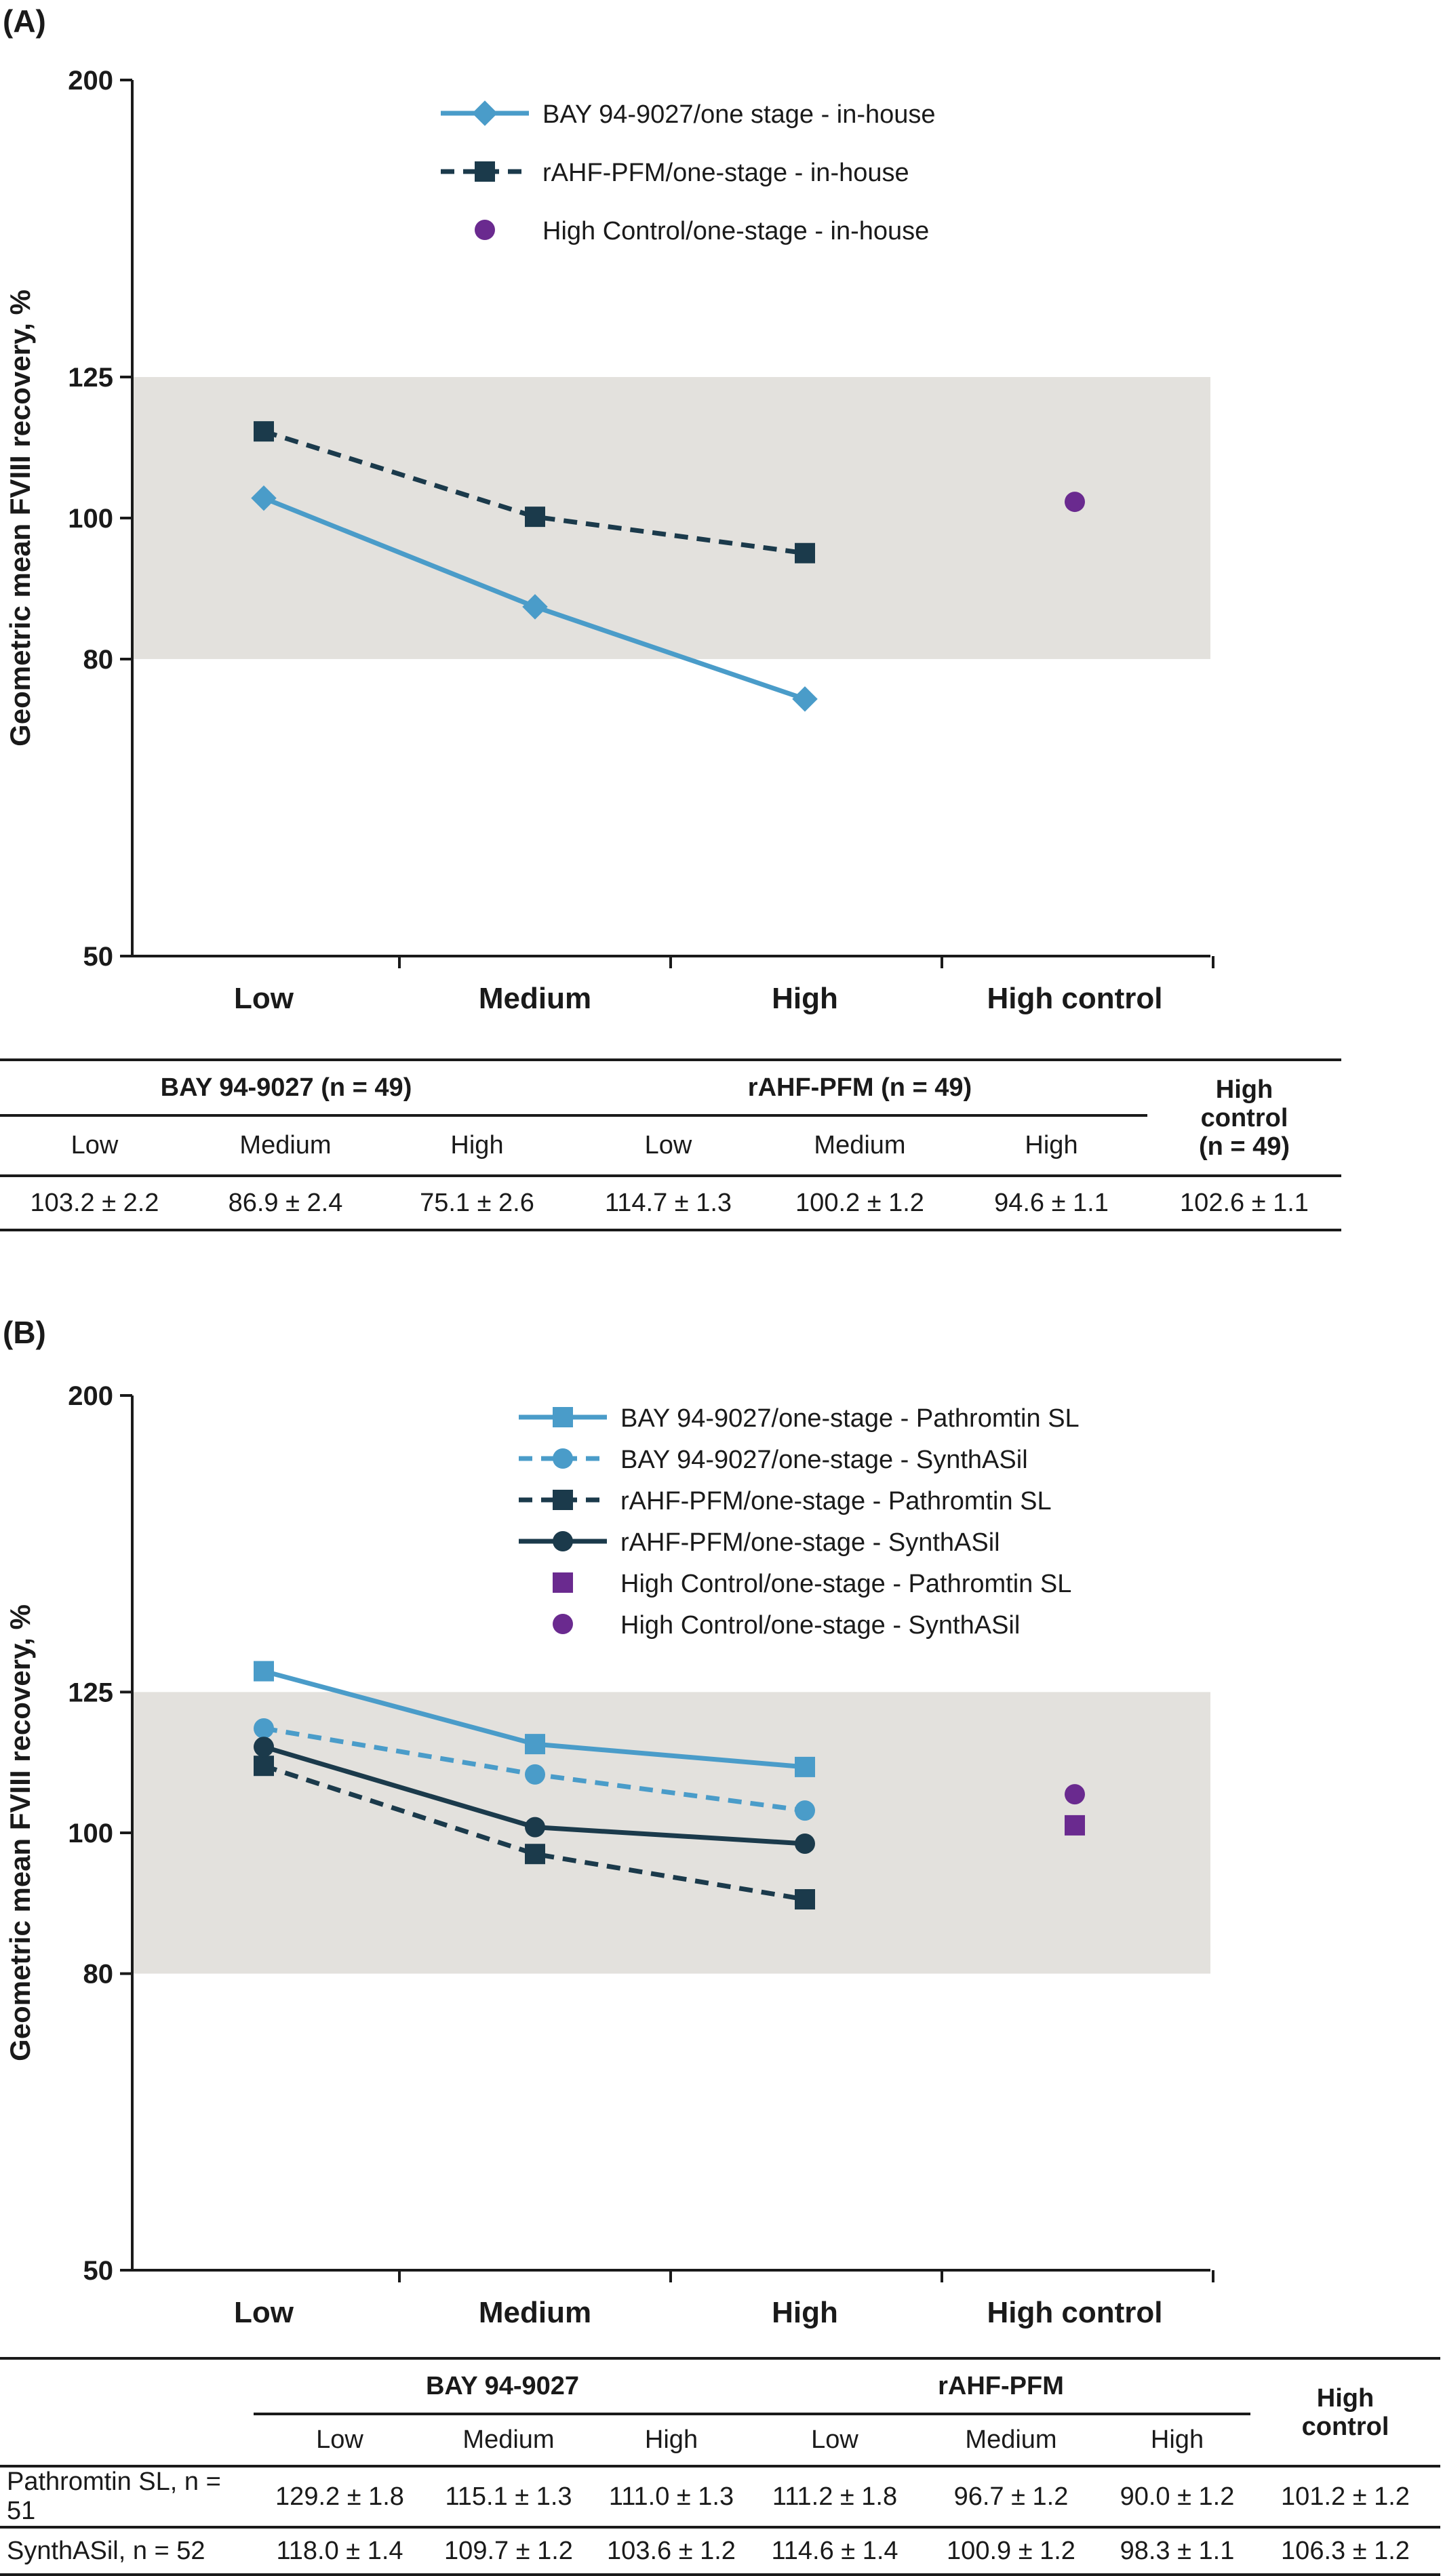 The height and width of the screenshot is (2576, 1443). What do you see at coordinates (735, 231) in the screenshot?
I see `legend-label: High Control/one-stage - in-house` at bounding box center [735, 231].